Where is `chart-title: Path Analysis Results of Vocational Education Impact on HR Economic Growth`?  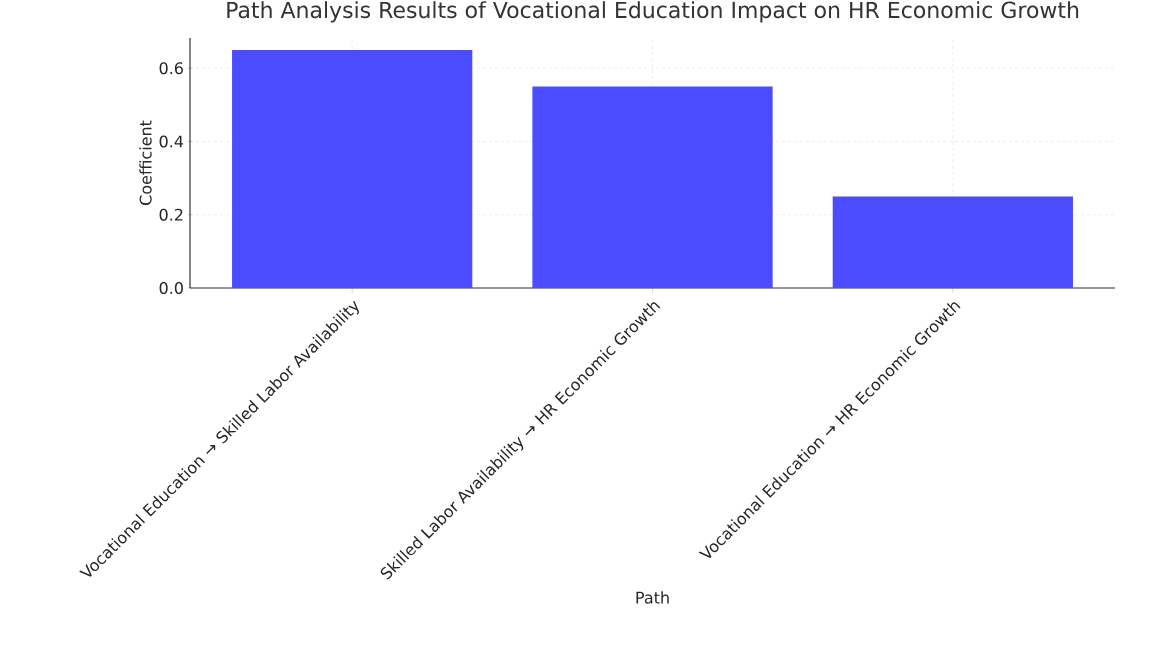
chart-title: Path Analysis Results of Vocational Education Impact on HR Economic Growth is located at coordinates (653, 12).